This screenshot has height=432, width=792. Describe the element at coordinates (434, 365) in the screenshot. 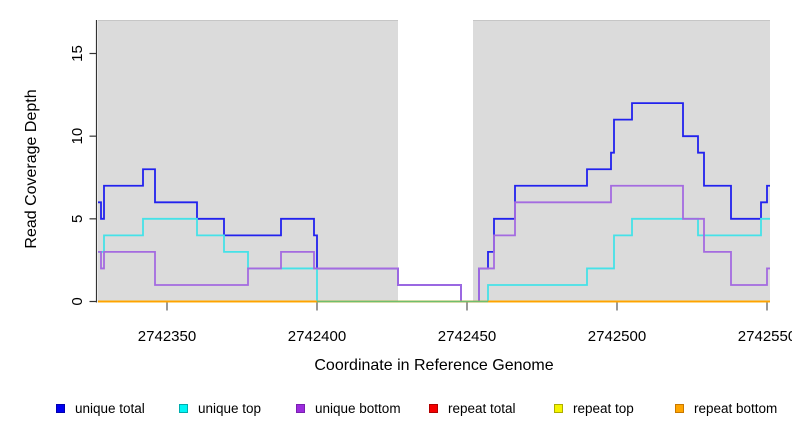

I see `x-axis-title: Coordinate in Reference Genome` at that location.